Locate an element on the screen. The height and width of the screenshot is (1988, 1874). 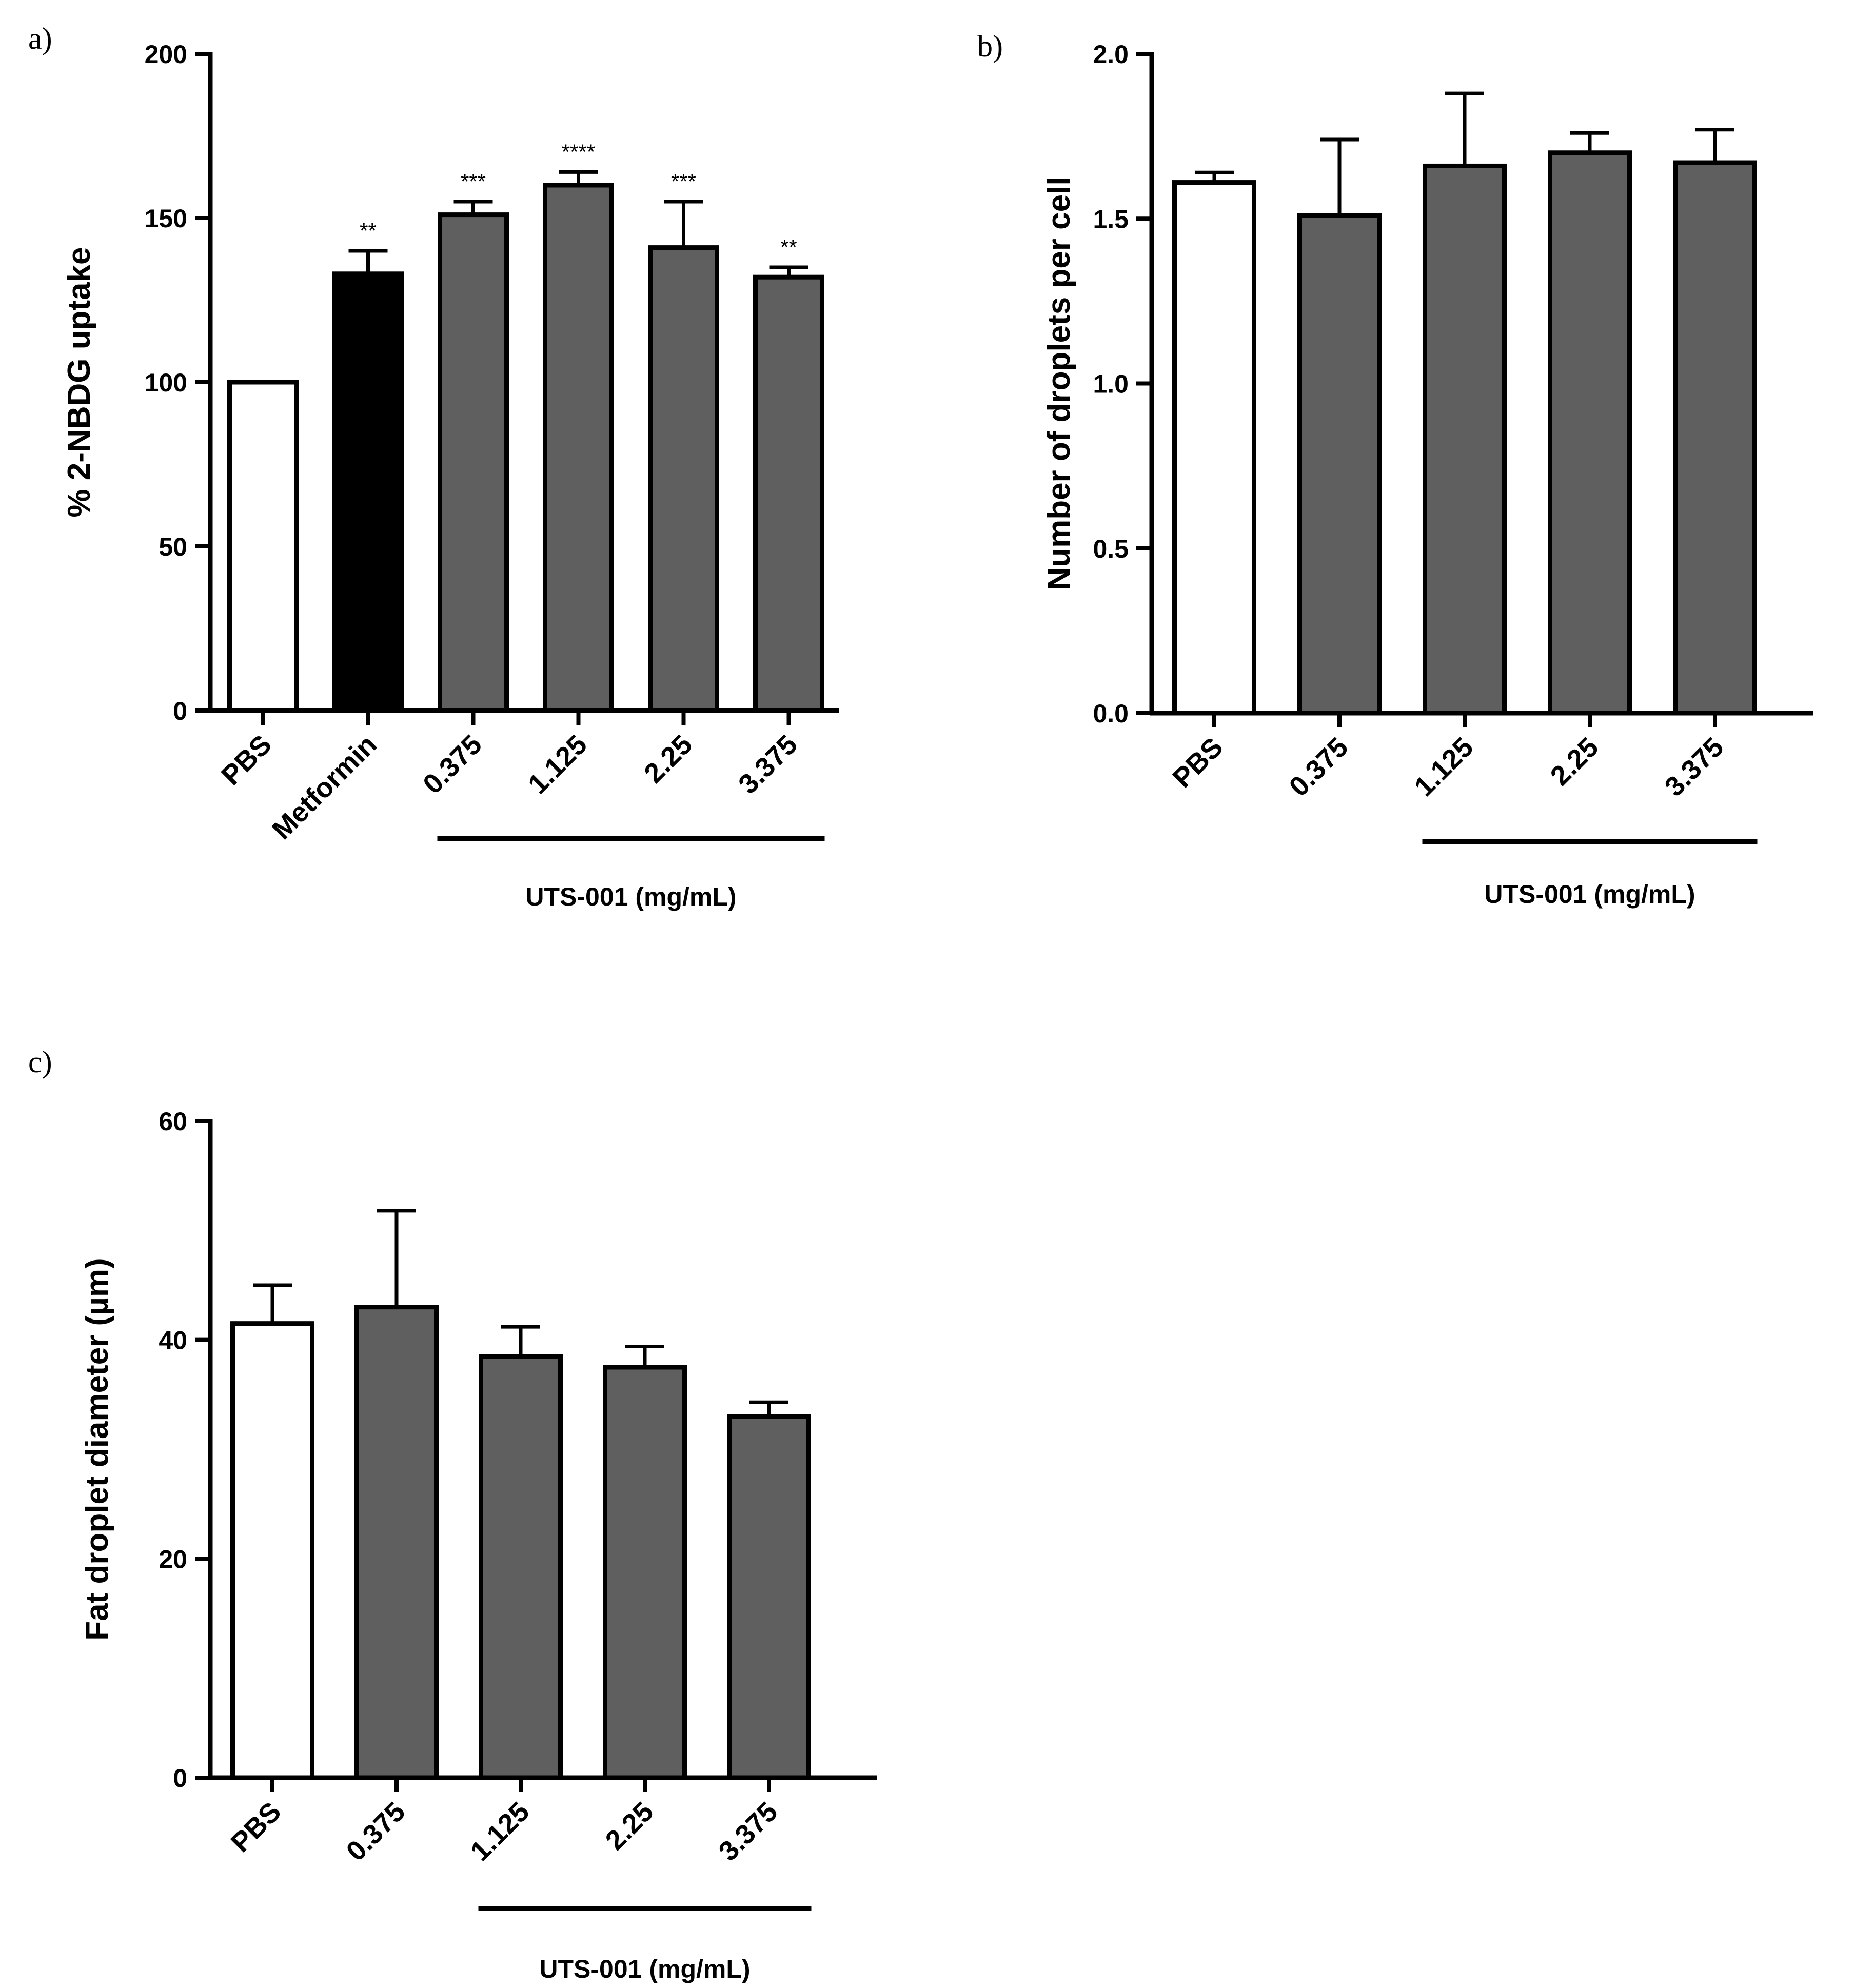
y-tick-label: 1.0 is located at coordinates (1111, 385).